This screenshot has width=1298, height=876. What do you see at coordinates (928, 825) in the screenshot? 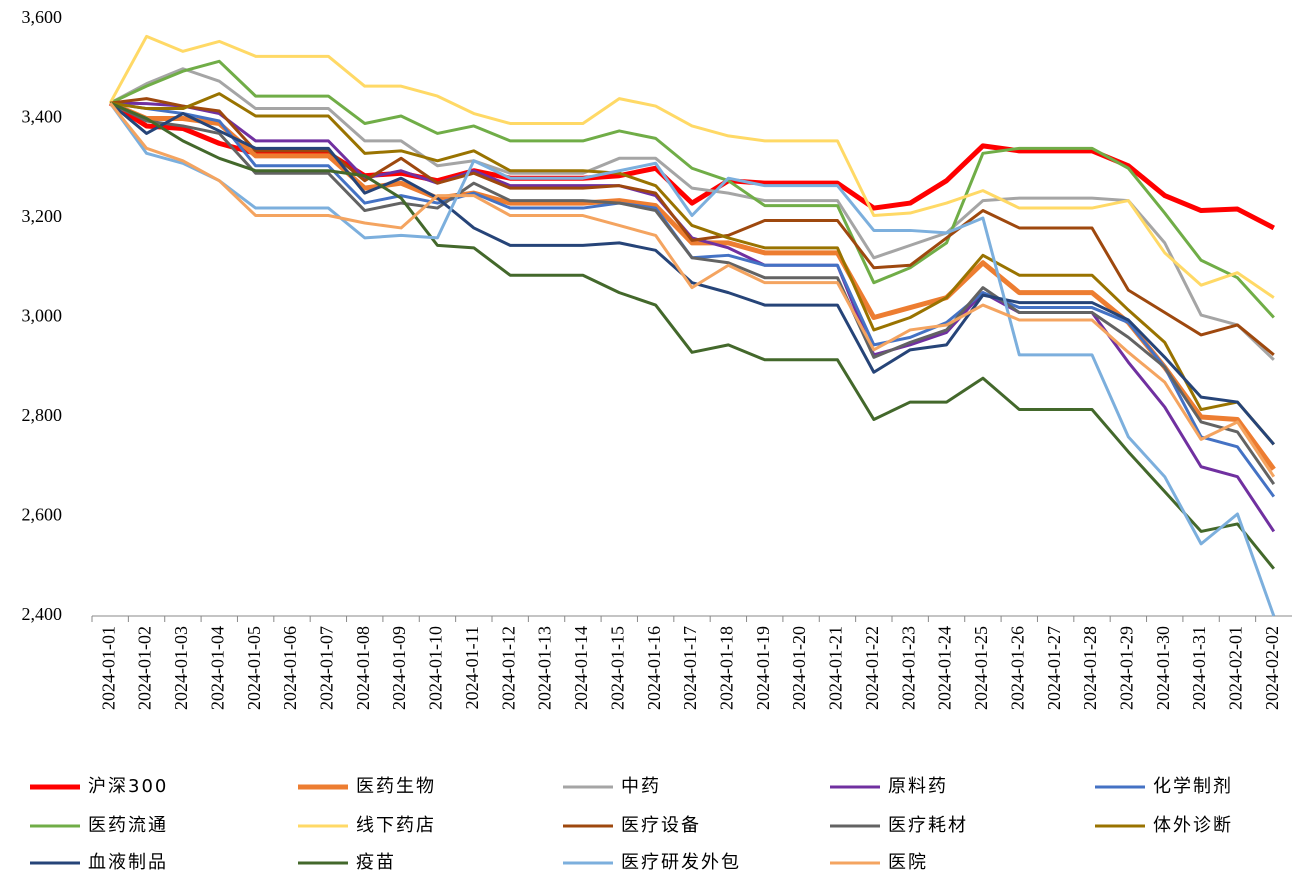
I see `legend-label: 医疗耗材` at bounding box center [928, 825].